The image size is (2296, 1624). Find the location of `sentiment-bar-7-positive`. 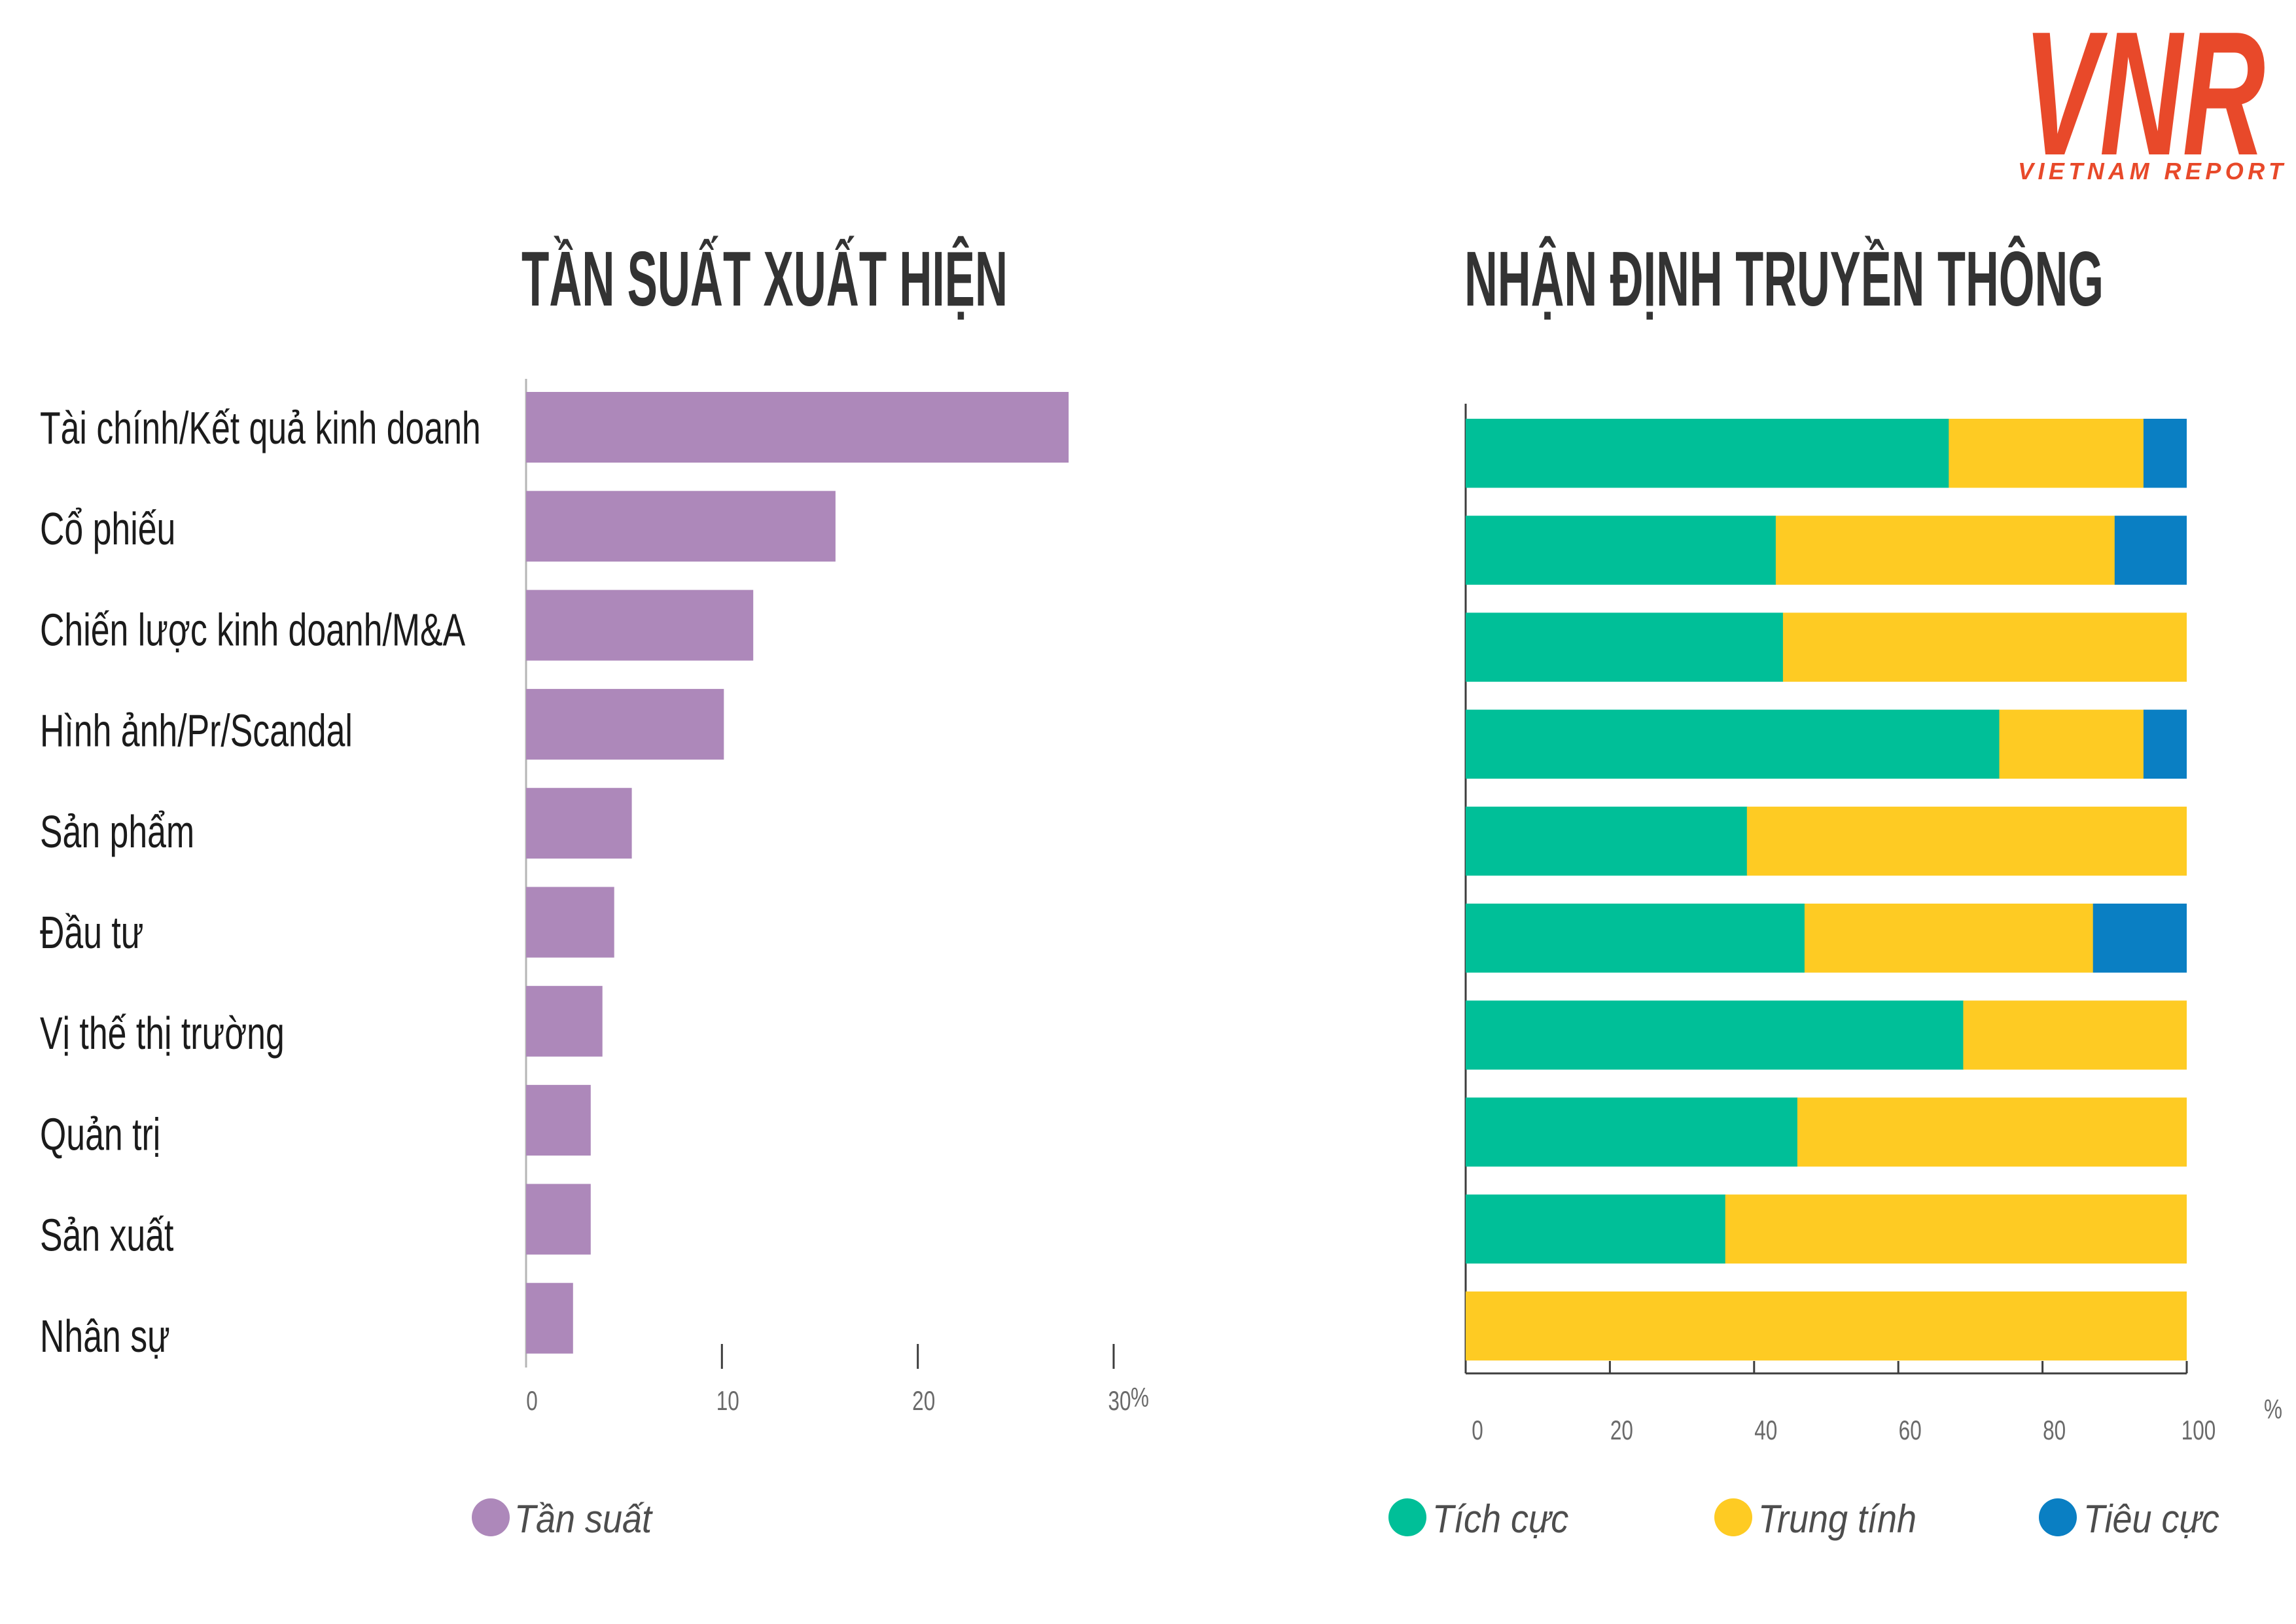

sentiment-bar-7-positive is located at coordinates (1715, 1035).